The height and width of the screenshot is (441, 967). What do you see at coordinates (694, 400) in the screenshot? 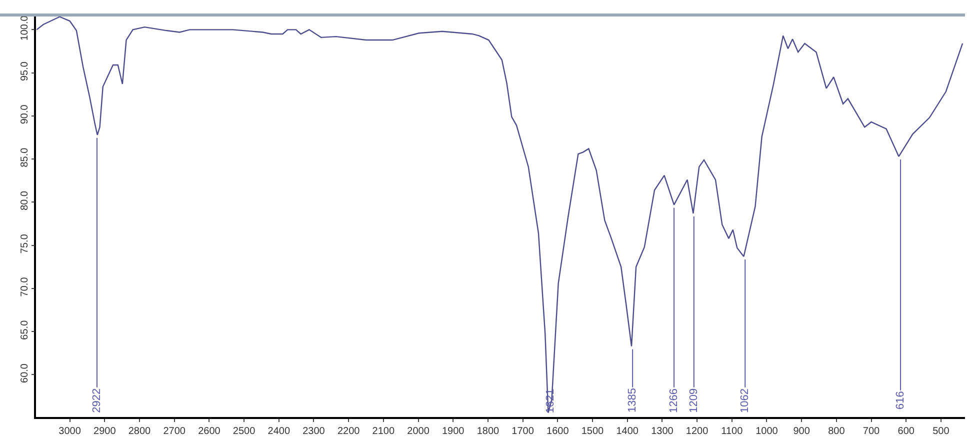
I see `annotation: 1209` at bounding box center [694, 400].